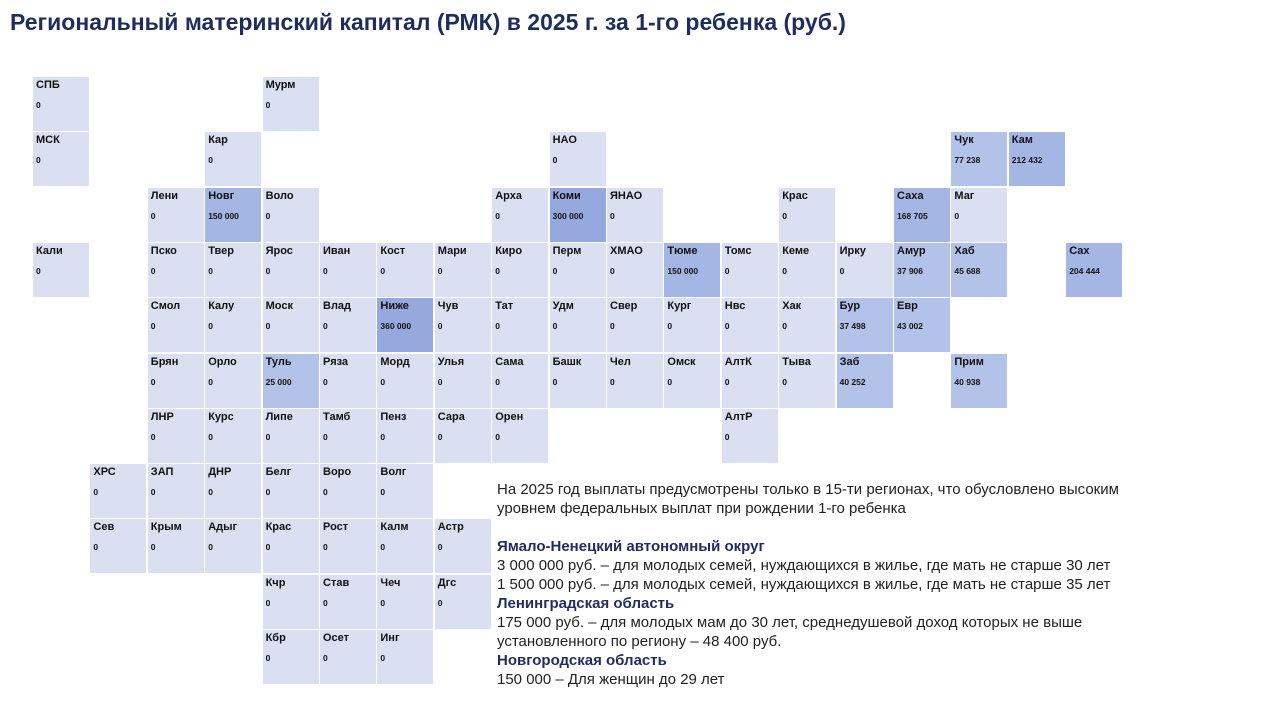  Describe the element at coordinates (462, 435) in the screenshot. I see `region-tile: Сара 0` at that location.